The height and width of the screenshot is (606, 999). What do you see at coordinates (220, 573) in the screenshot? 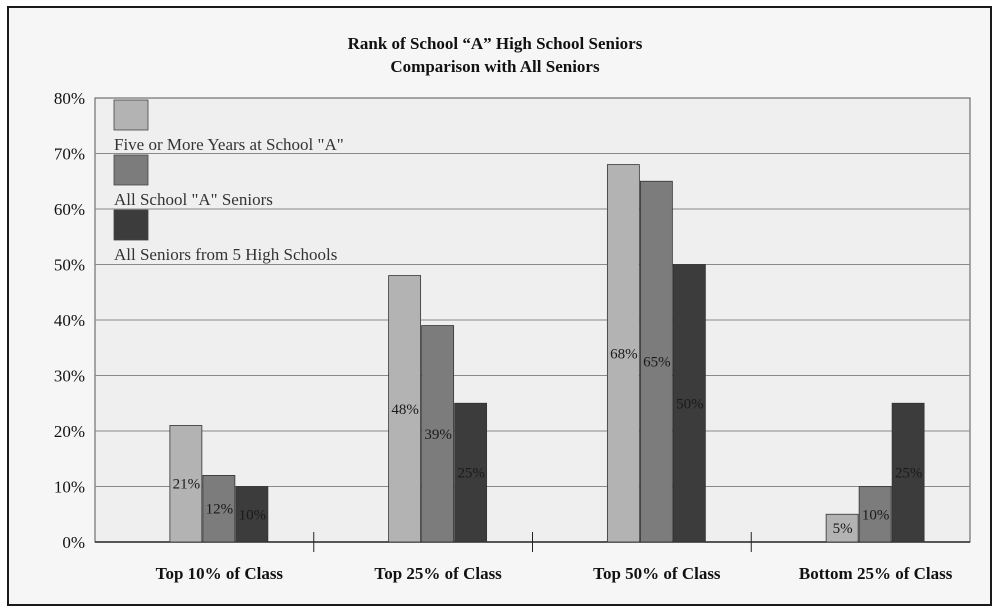
I see `x-tick-label: Top 10% of Class` at bounding box center [220, 573].